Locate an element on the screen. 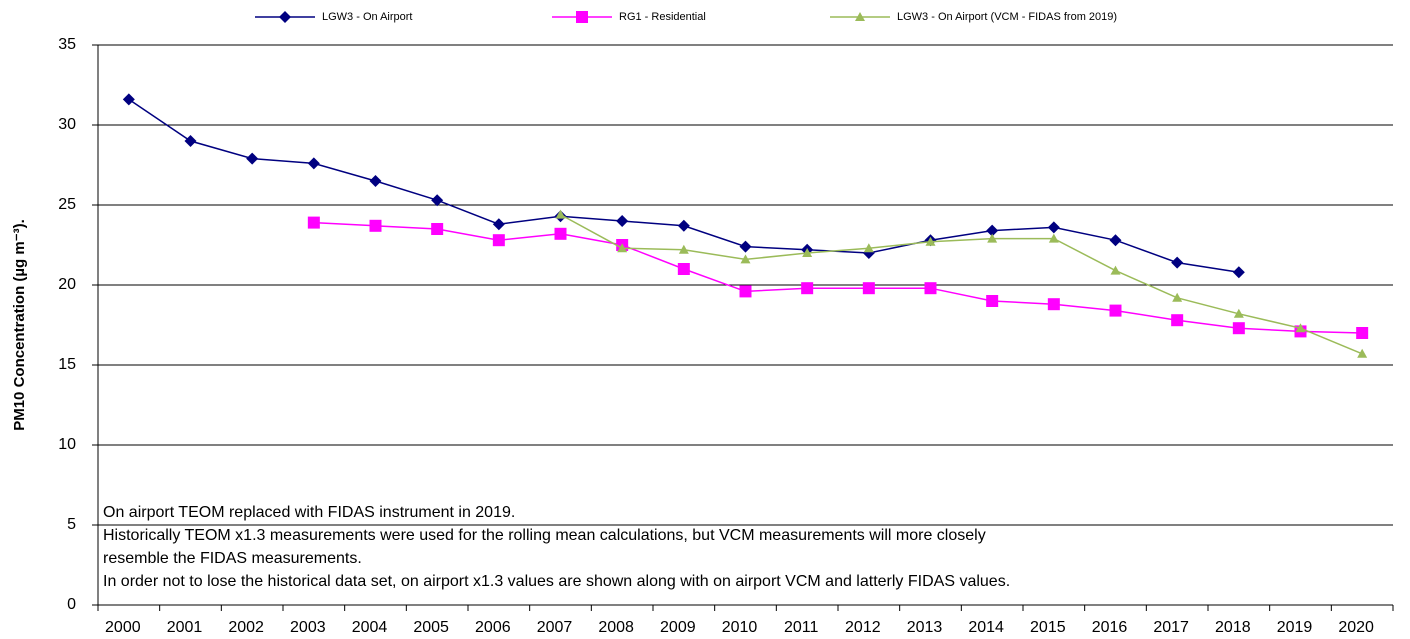 The height and width of the screenshot is (639, 1410). x-tick-label: 2016 is located at coordinates (1110, 627).